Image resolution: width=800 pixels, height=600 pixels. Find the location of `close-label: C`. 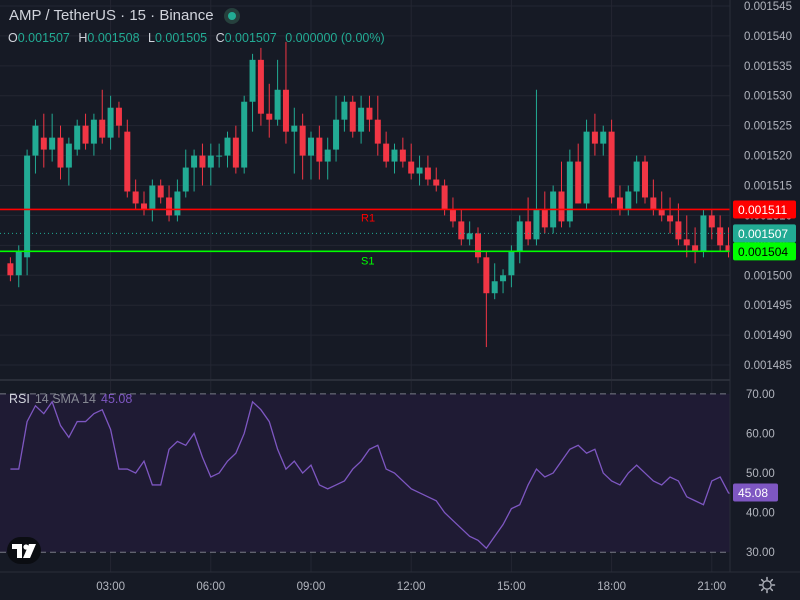

close-label: C is located at coordinates (220, 38).